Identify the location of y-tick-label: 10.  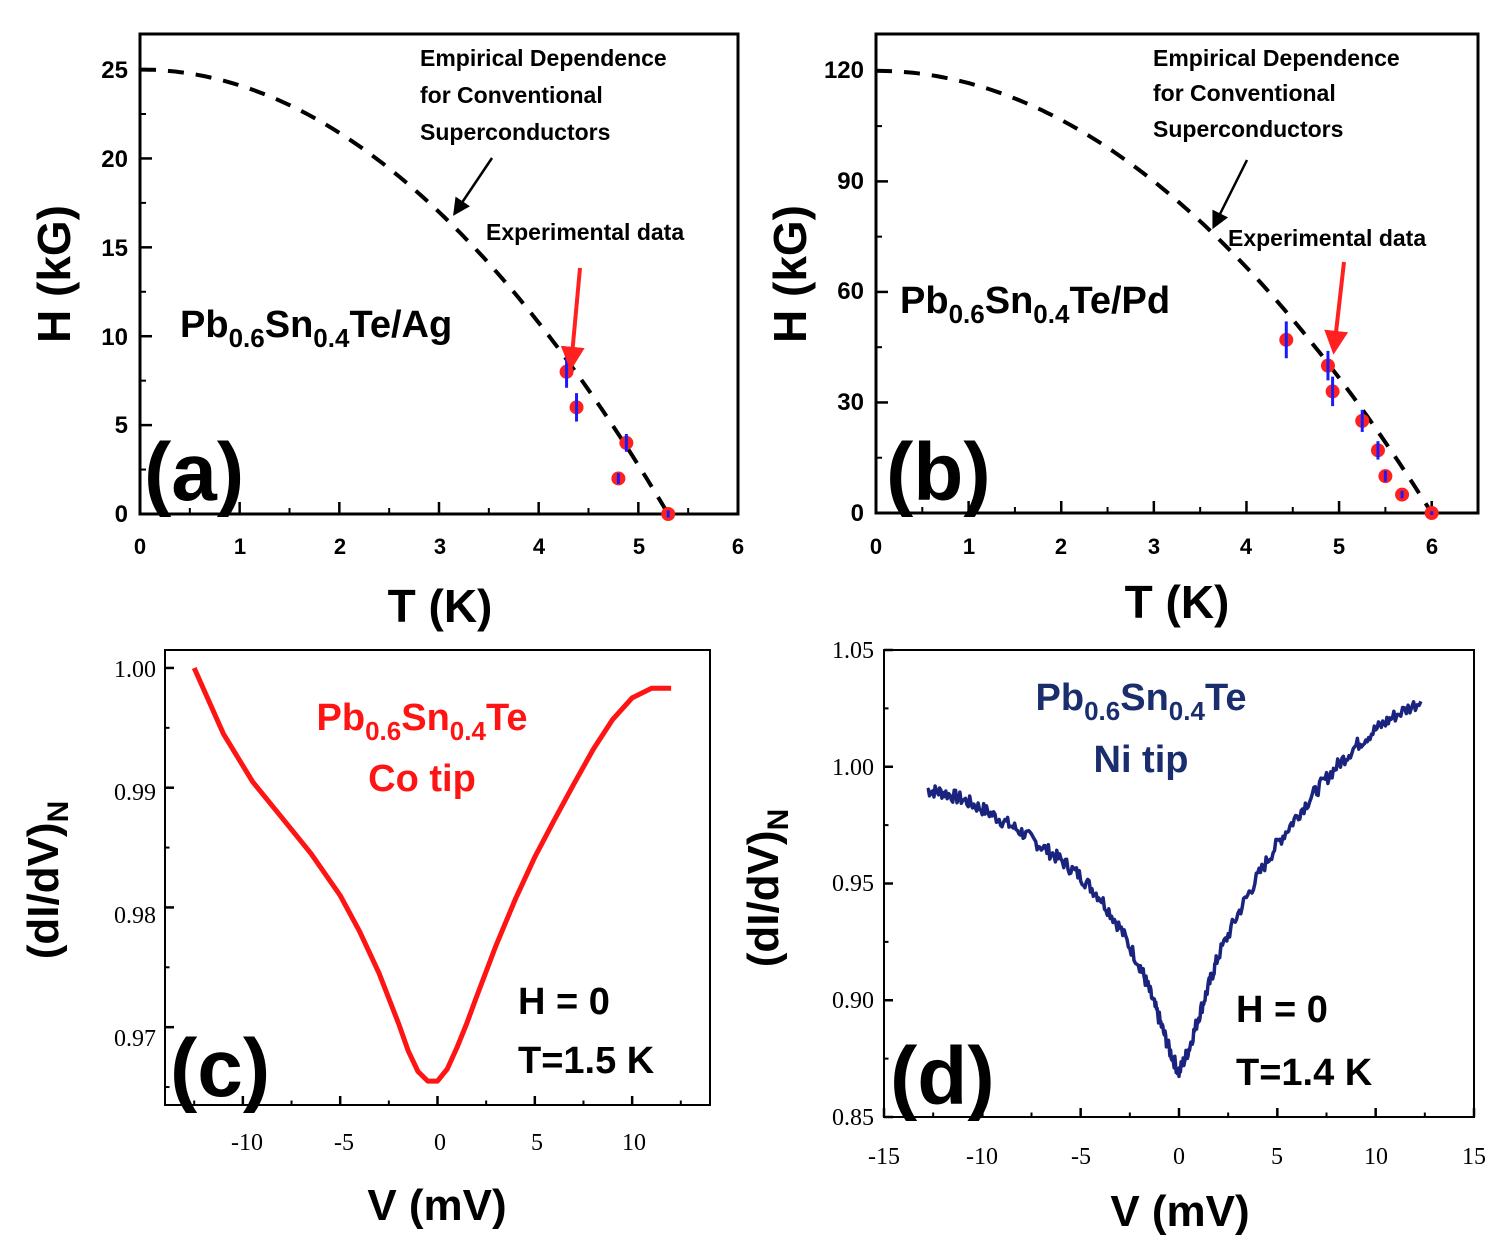
(114, 337).